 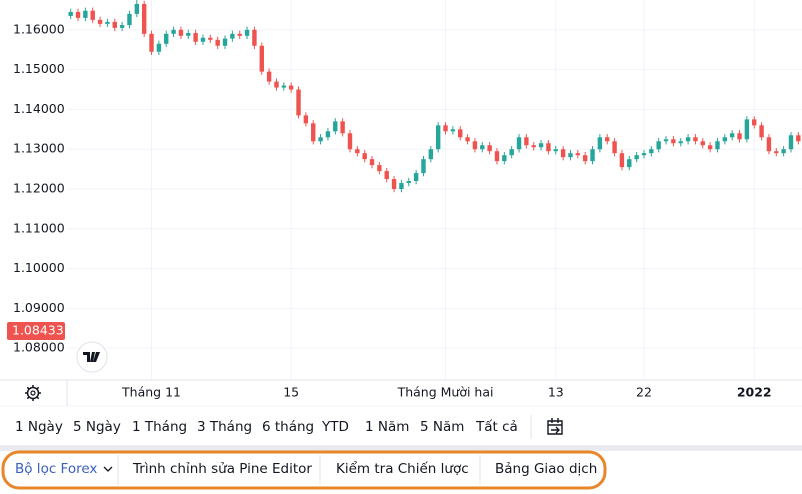 What do you see at coordinates (39, 347) in the screenshot?
I see `y-tick-label: 1.08000` at bounding box center [39, 347].